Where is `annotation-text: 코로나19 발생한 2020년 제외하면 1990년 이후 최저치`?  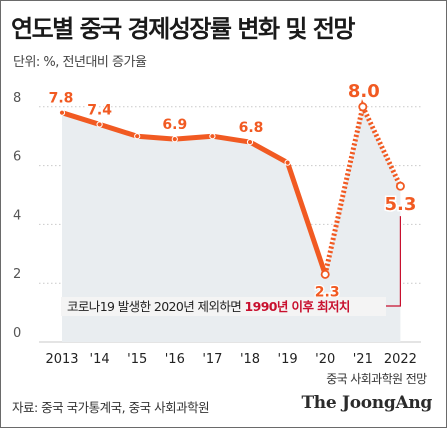
annotation-text: 코로나19 발생한 2020년 제외하면 1990년 이후 최저치 is located at coordinates (208, 306).